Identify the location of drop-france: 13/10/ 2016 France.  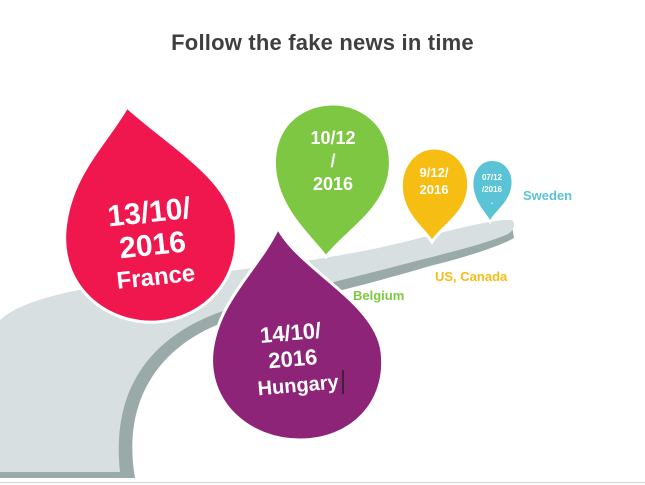
(150, 214).